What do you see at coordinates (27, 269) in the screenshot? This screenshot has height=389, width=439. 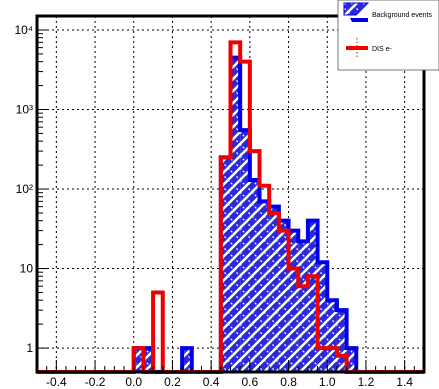 I see `y-tick-label-1: 10` at bounding box center [27, 269].